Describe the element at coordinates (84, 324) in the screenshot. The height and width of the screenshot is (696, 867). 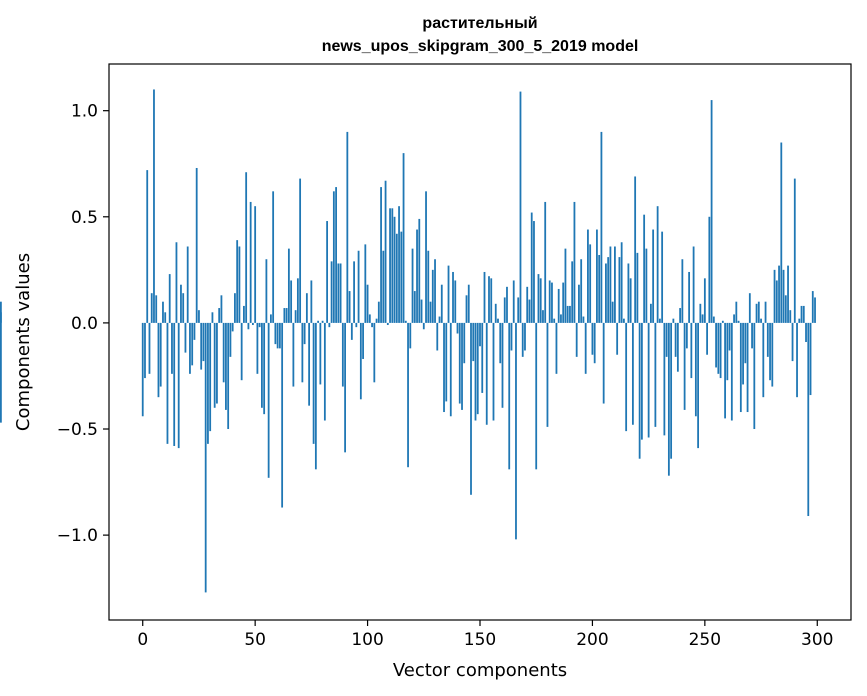
I see `y-tick-label: 0.0` at that location.